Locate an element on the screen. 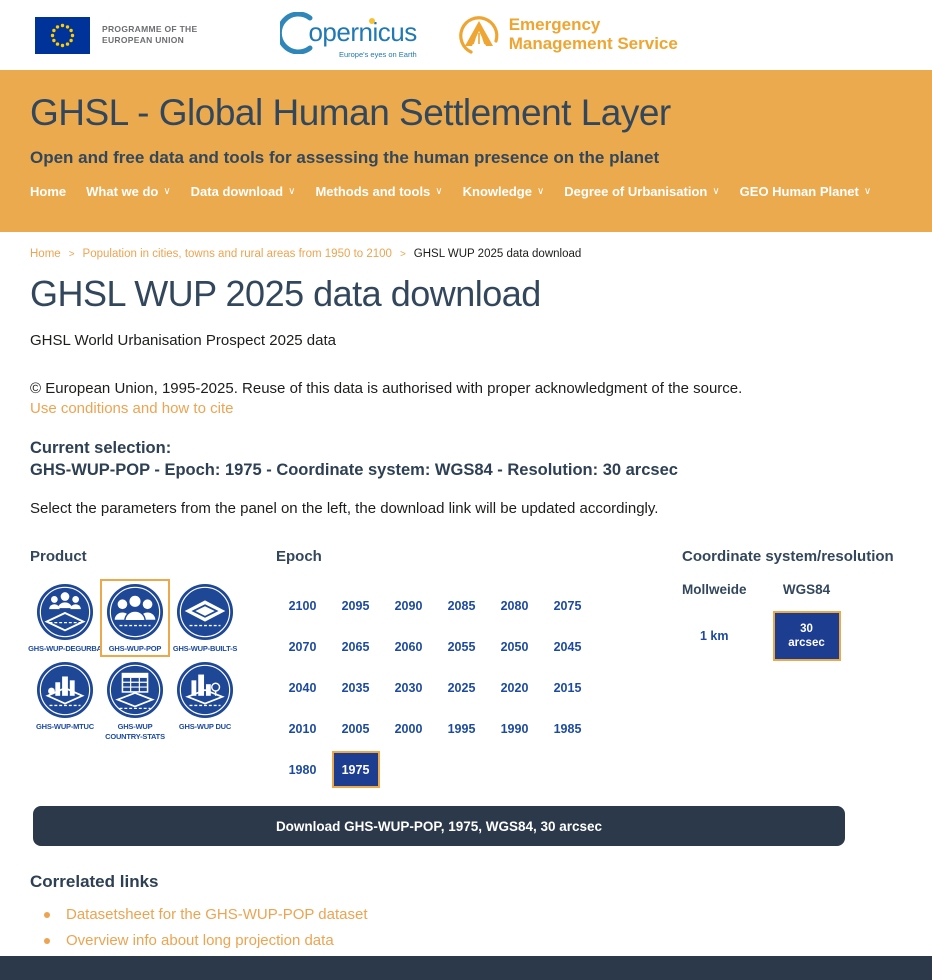 Image resolution: width=932 pixels, height=980 pixels. epoch-2065: 2065 is located at coordinates (355, 646).